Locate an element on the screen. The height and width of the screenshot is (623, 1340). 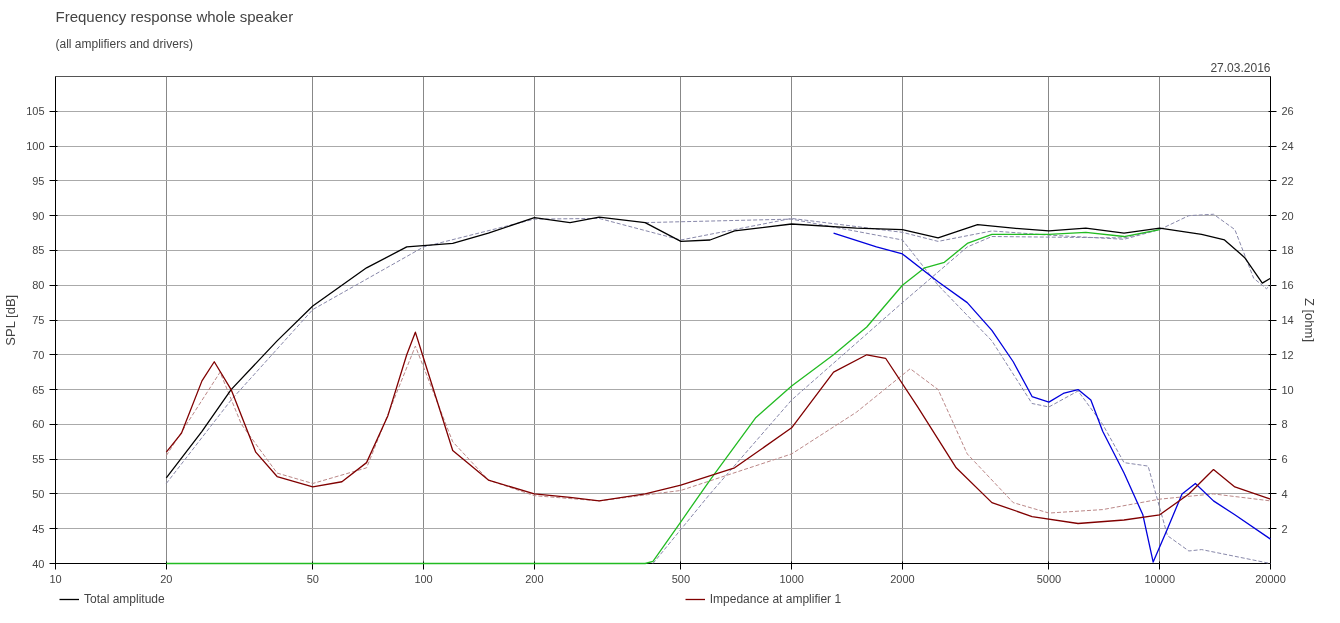
legend-label: Total amplitude is located at coordinates (124, 599).